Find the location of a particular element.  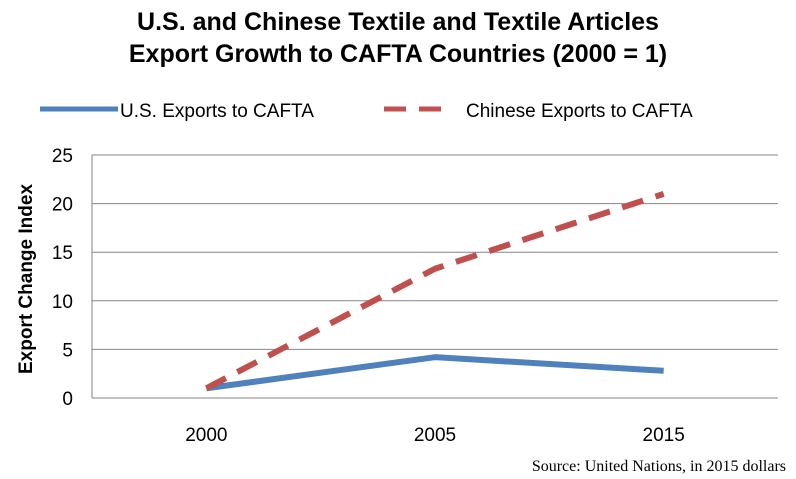

y-tick-label: 10 is located at coordinates (62, 302).